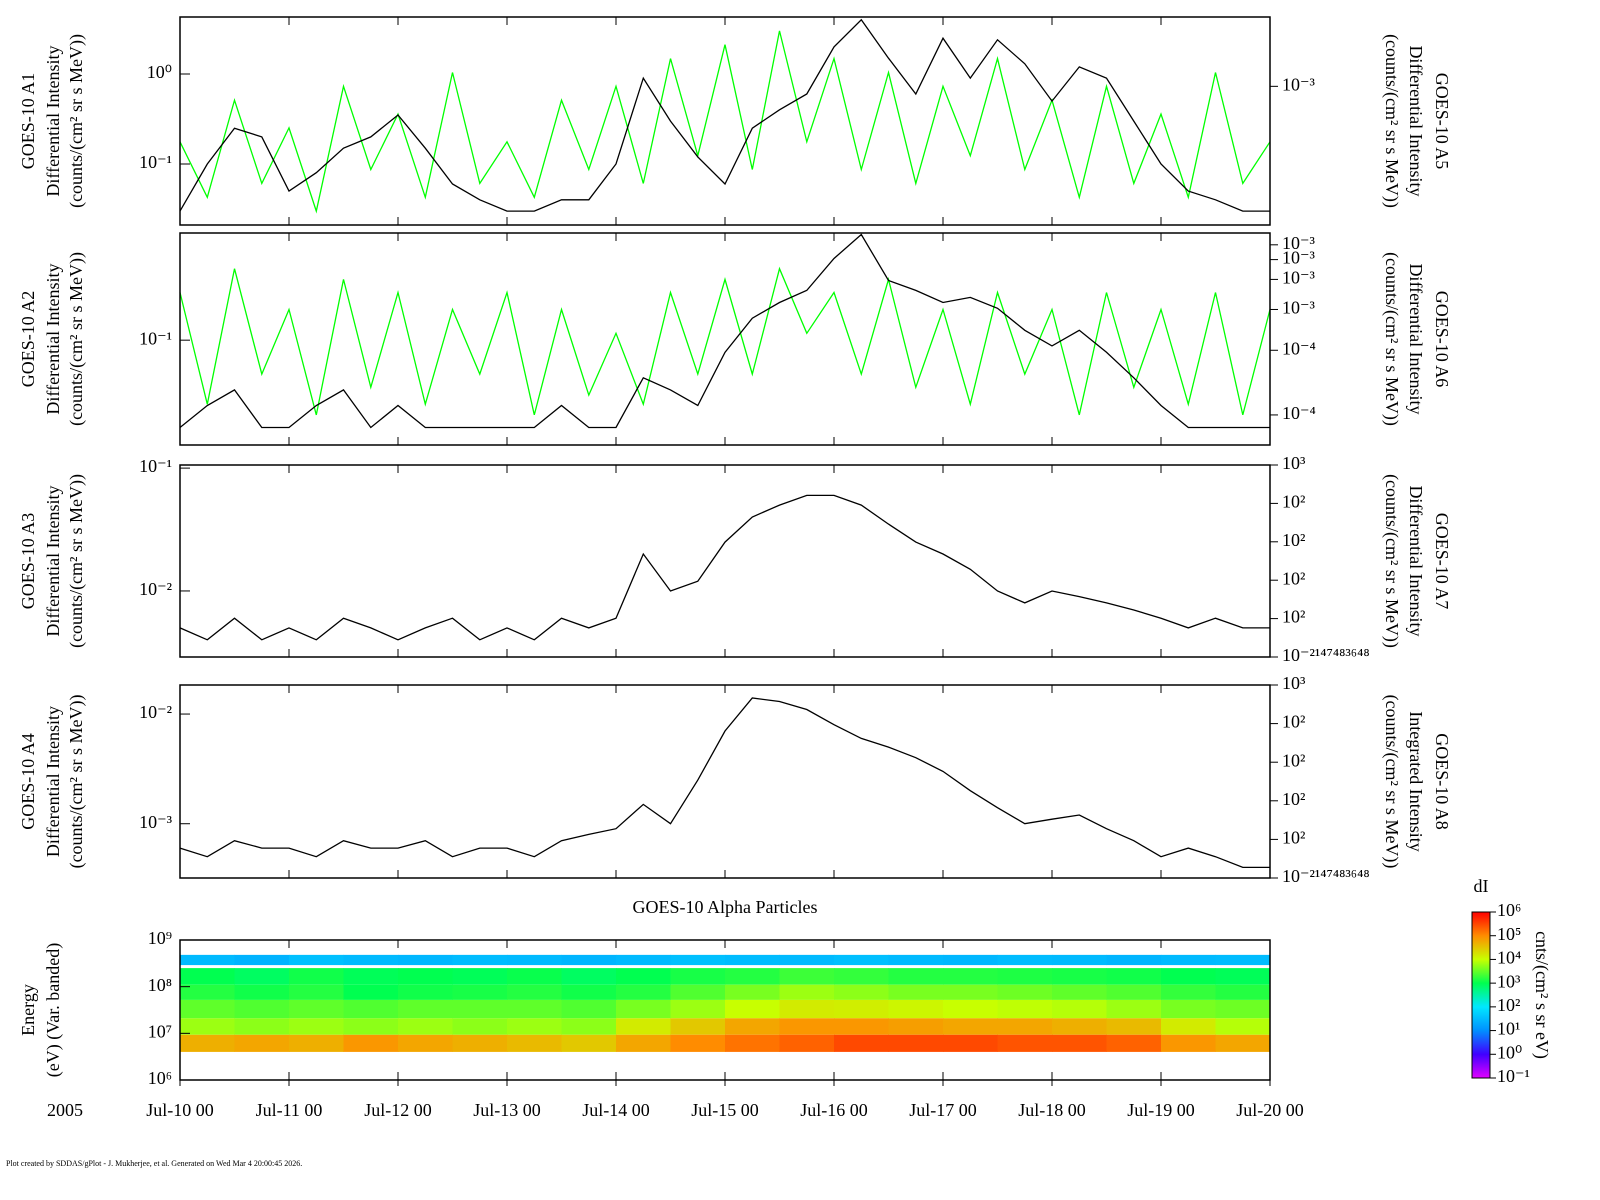 The image size is (1600, 1200). I want to click on x-tick-label: Jul-12 00, so click(398, 1110).